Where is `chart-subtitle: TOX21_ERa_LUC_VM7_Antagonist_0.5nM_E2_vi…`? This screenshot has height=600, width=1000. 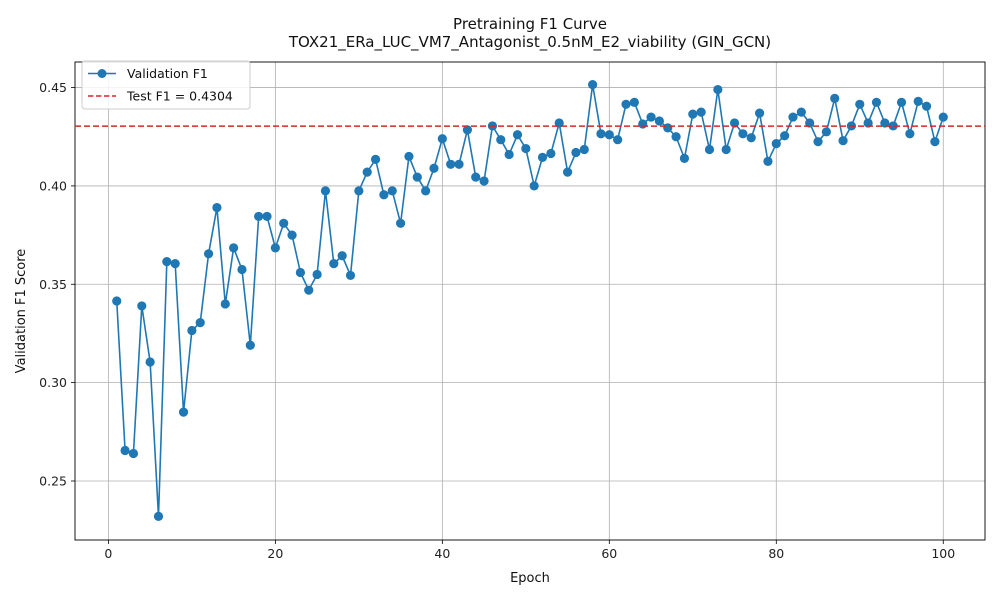 chart-subtitle: TOX21_ERa_LUC_VM7_Antagonist_0.5nM_E2_vi… is located at coordinates (529, 42).